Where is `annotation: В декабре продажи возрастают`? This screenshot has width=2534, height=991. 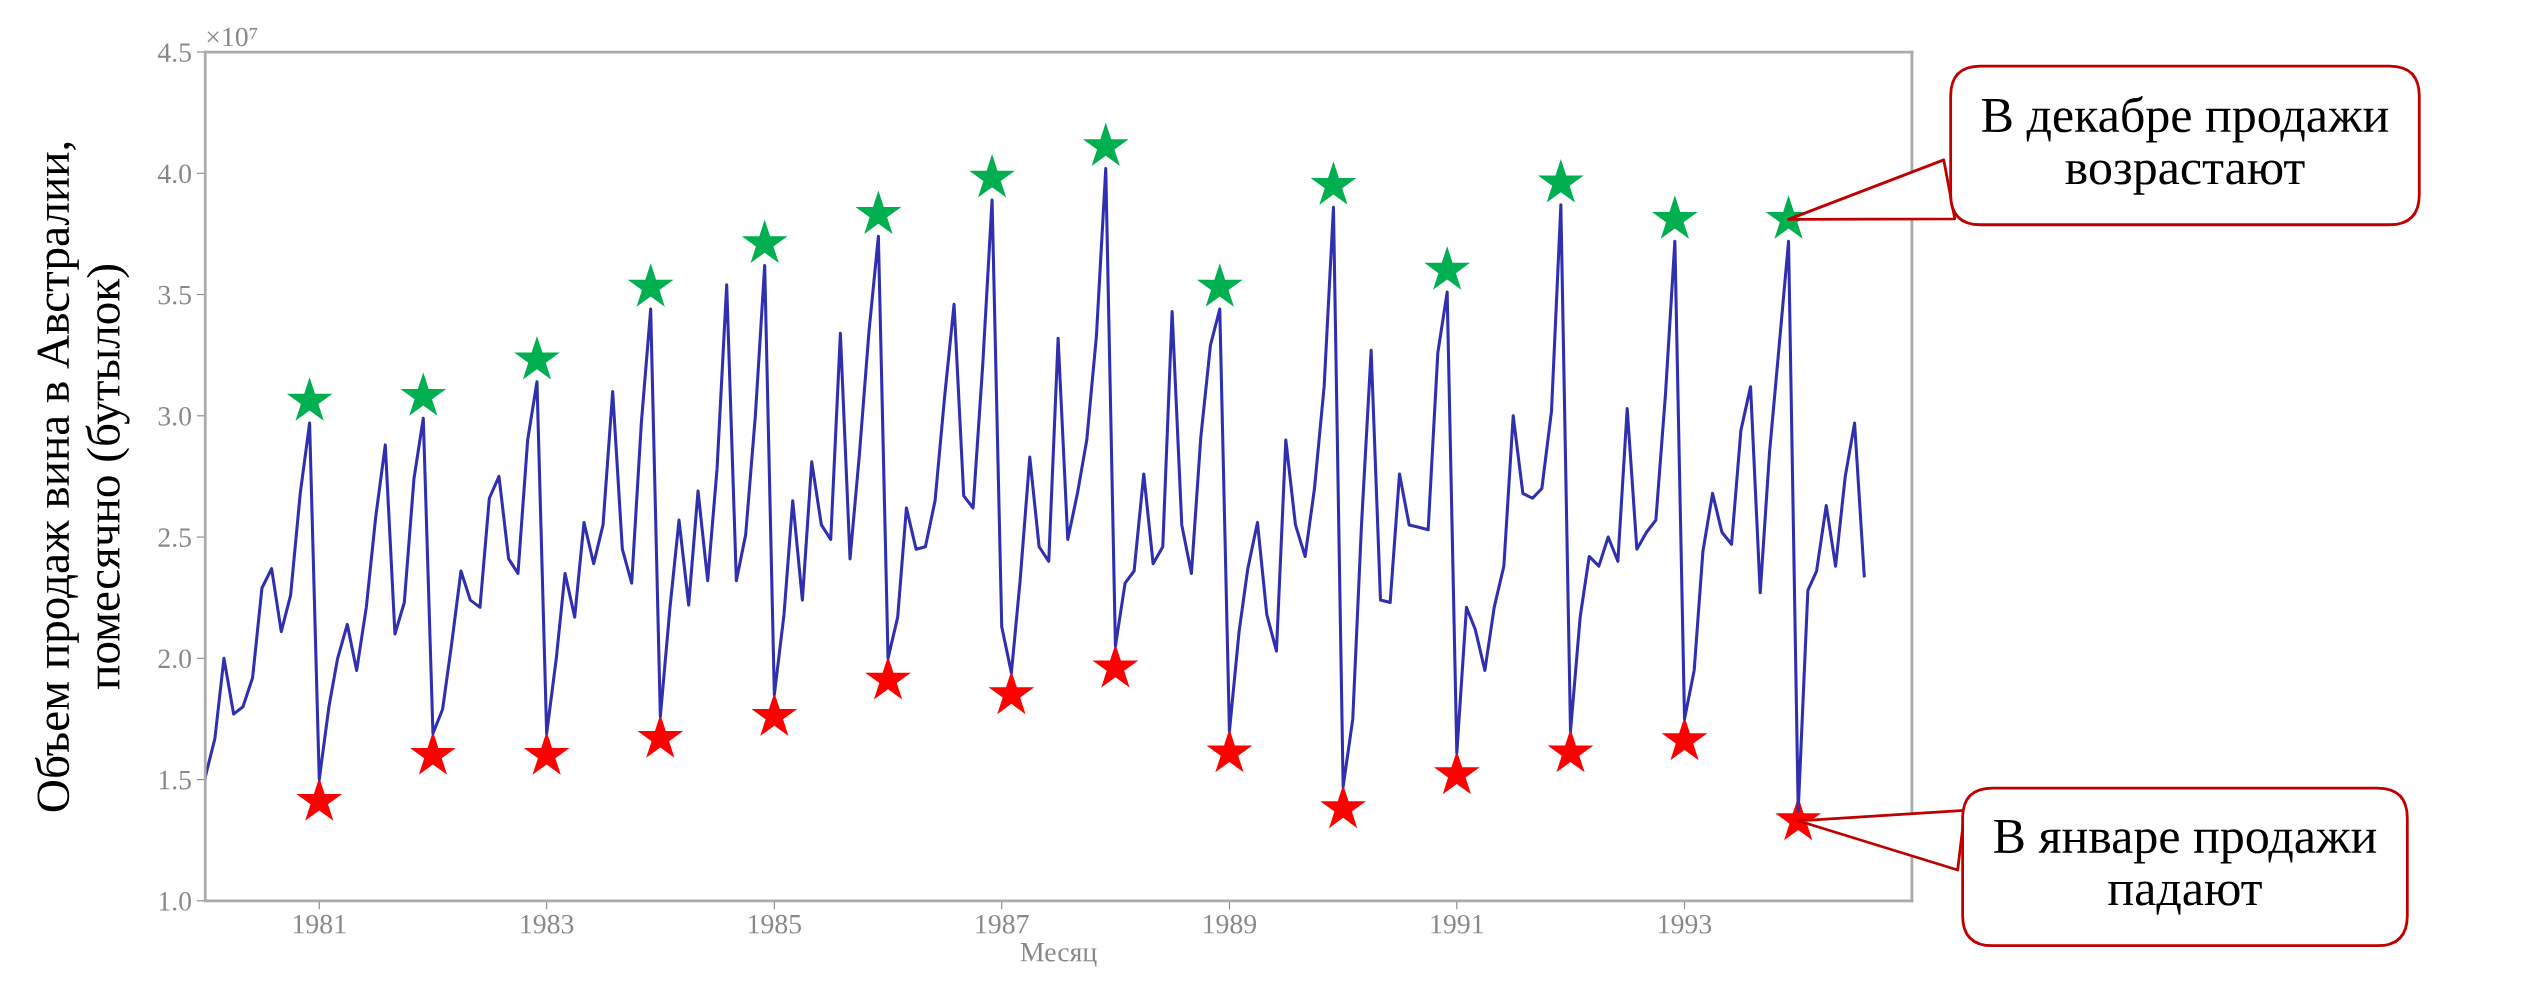 annotation: В декабре продажи возрастают is located at coordinates (2185, 145).